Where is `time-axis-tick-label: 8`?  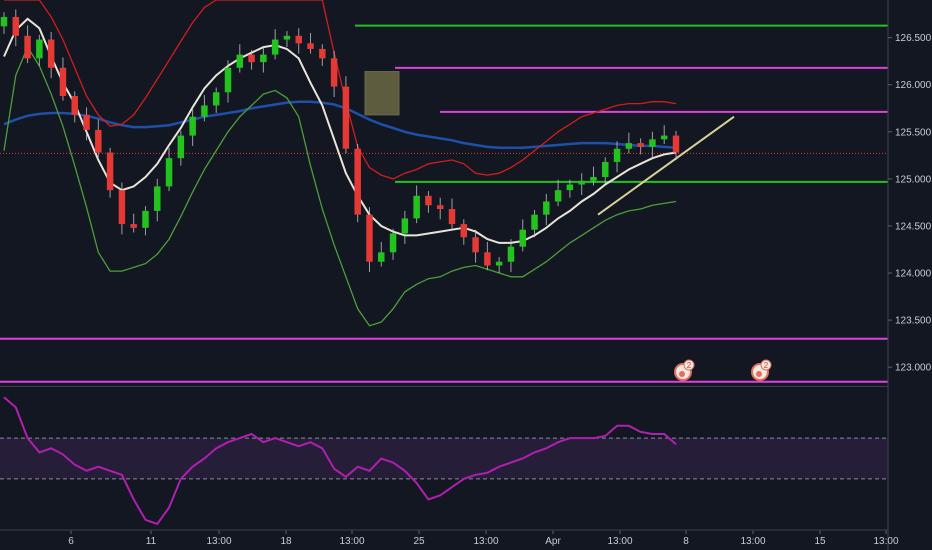 time-axis-tick-label: 8 is located at coordinates (686, 541).